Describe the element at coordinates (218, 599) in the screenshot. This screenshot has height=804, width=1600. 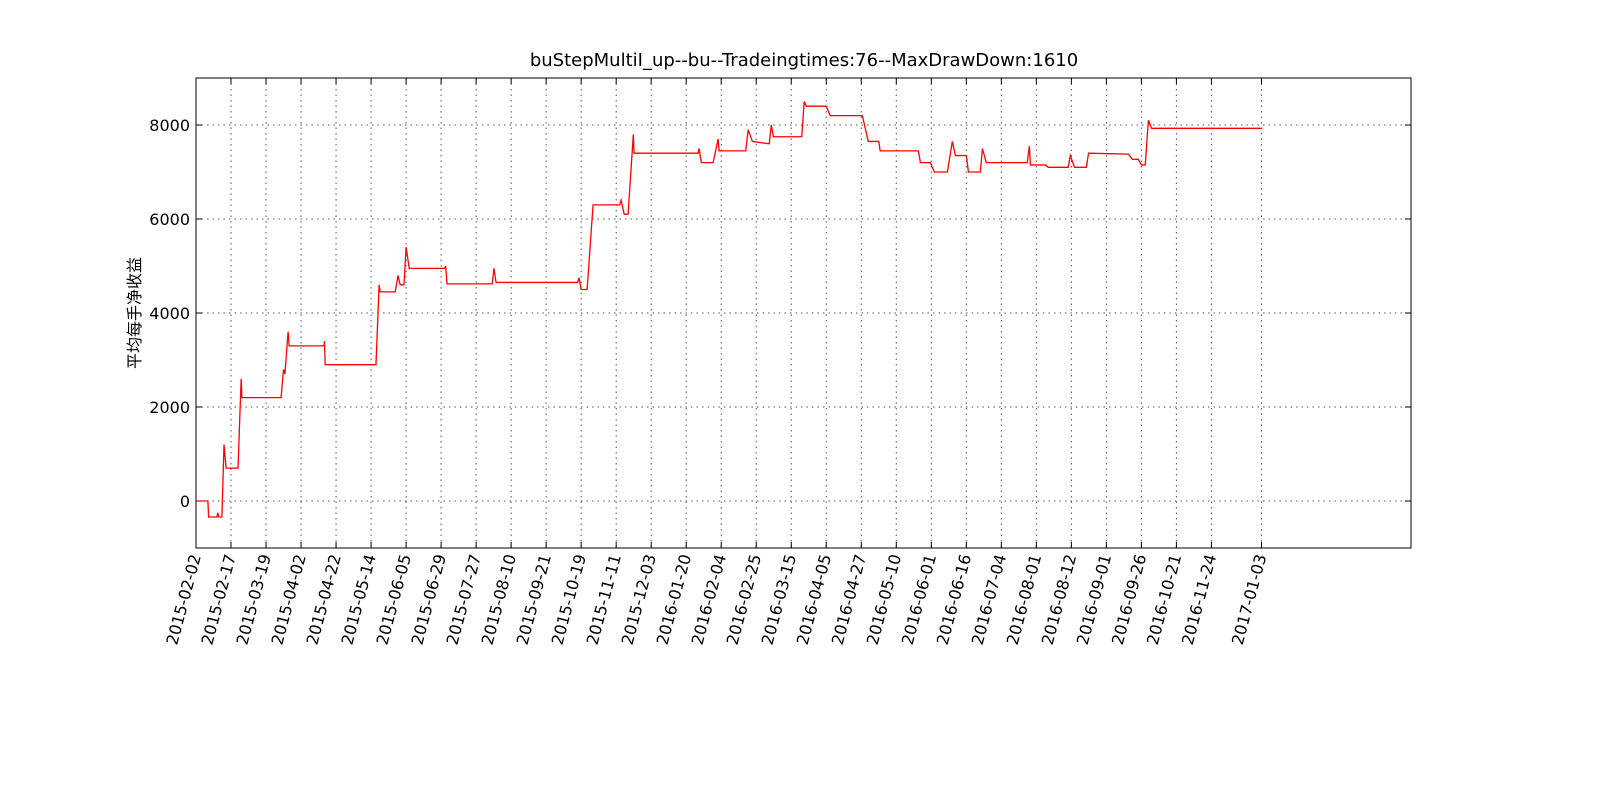
I see `x-tick-label: 2015-02-17` at that location.